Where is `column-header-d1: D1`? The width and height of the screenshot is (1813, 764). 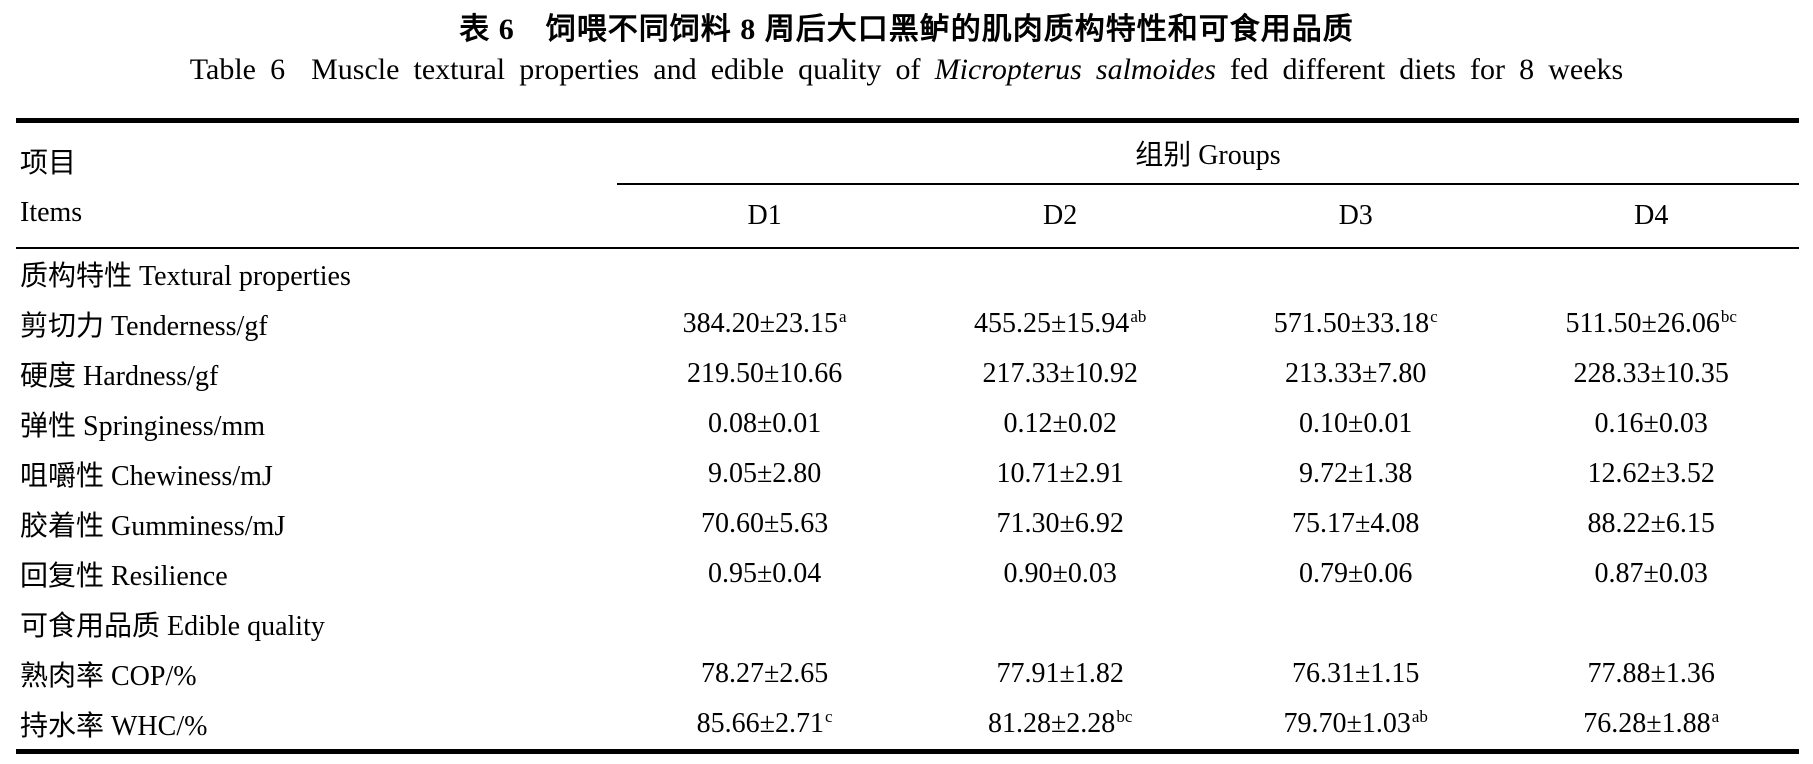
column-header-d1: D1 is located at coordinates (764, 216).